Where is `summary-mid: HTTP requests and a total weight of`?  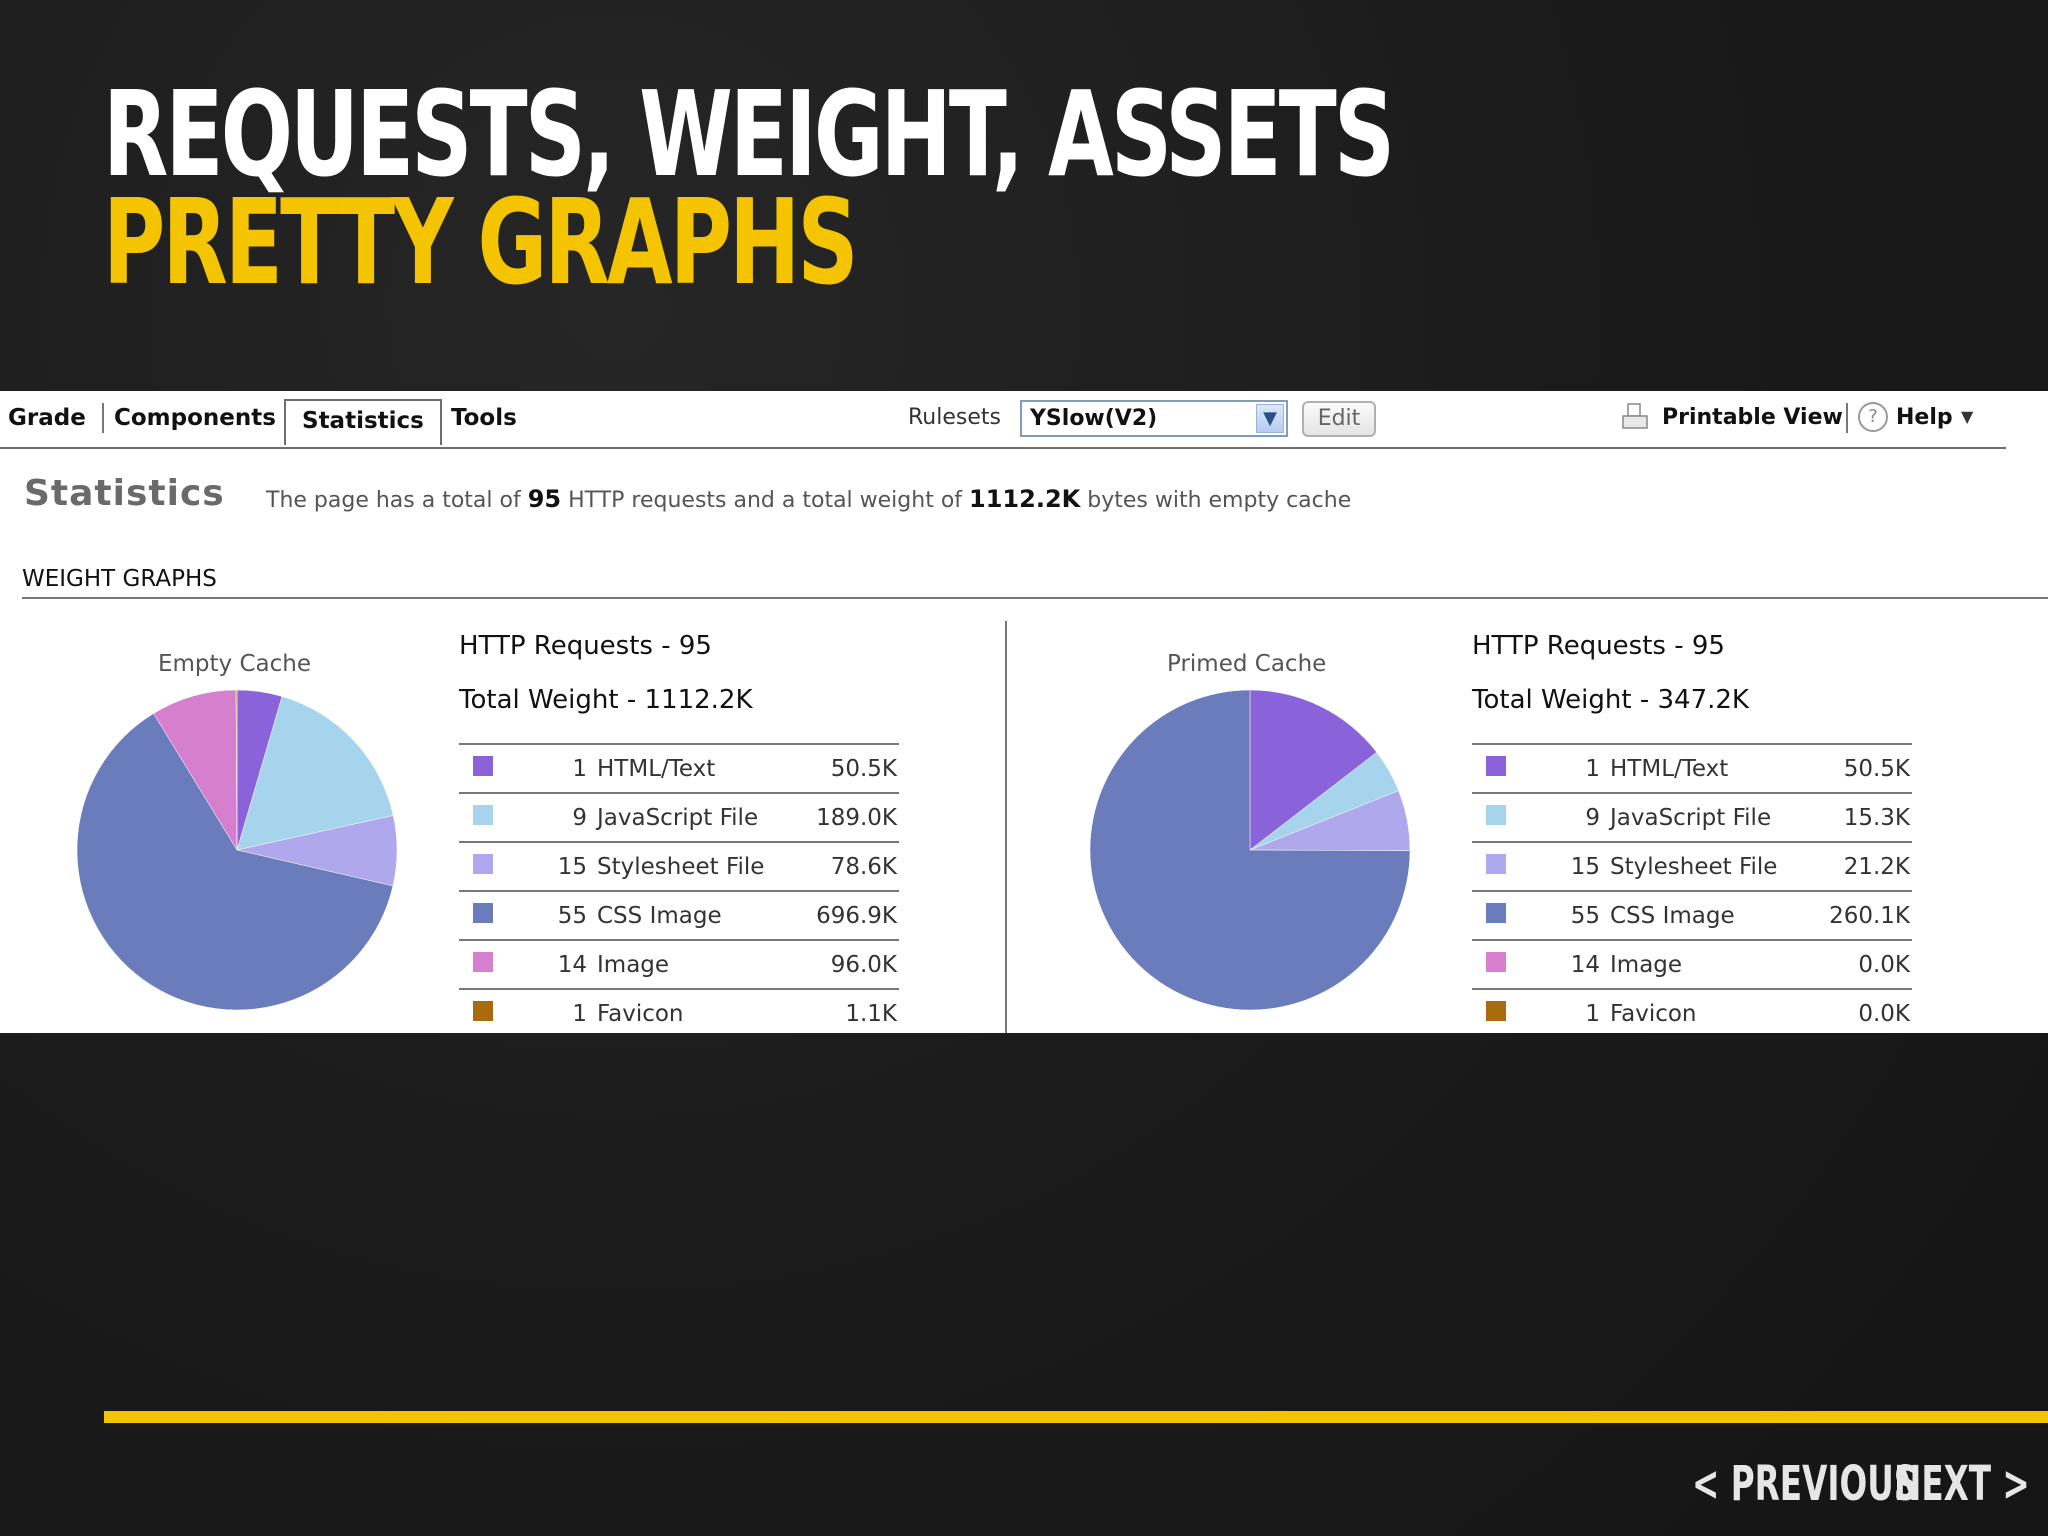 summary-mid: HTTP requests and a total weight of is located at coordinates (765, 500).